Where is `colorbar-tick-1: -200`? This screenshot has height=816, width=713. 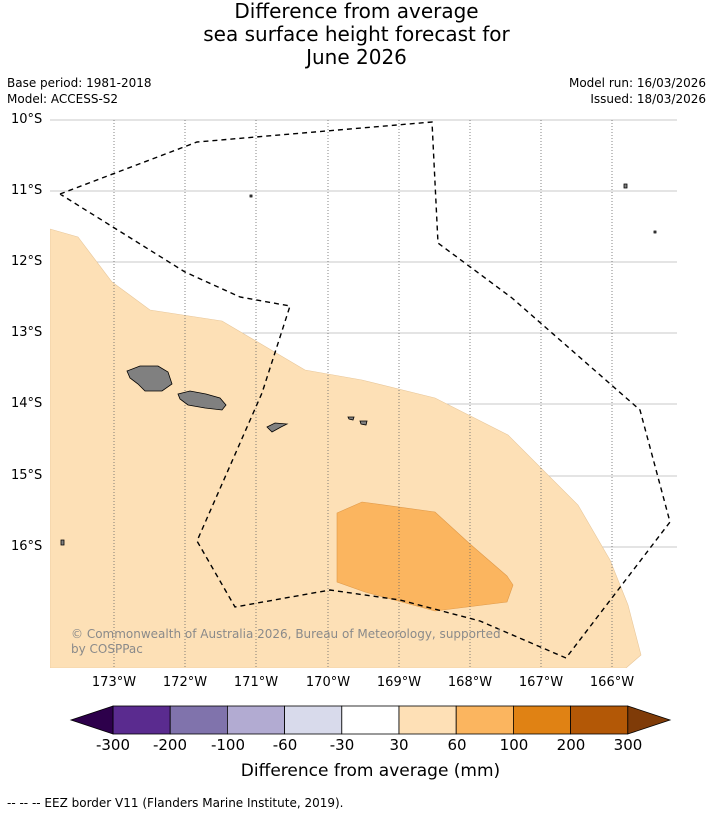
colorbar-tick-1: -200 is located at coordinates (170, 745).